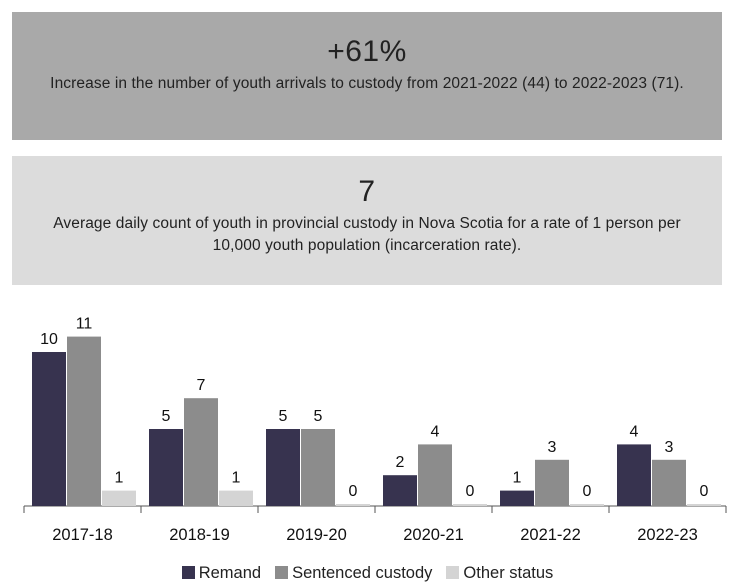 The height and width of the screenshot is (583, 735). Describe the element at coordinates (367, 51) in the screenshot. I see `stat-value-arrivals: +61%` at that location.